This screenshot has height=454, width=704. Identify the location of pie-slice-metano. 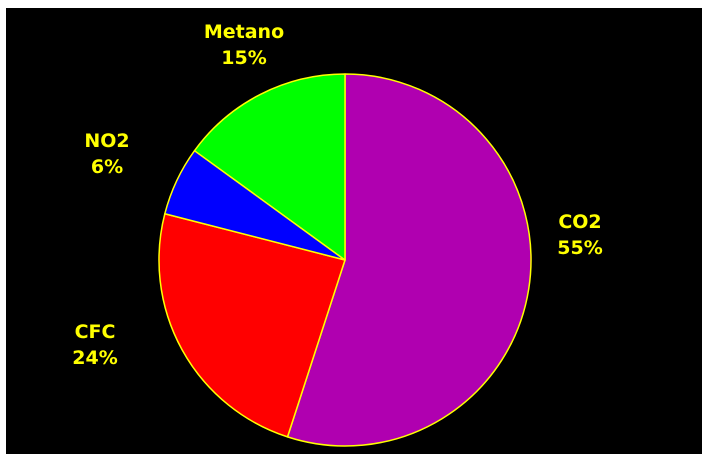
(269, 167).